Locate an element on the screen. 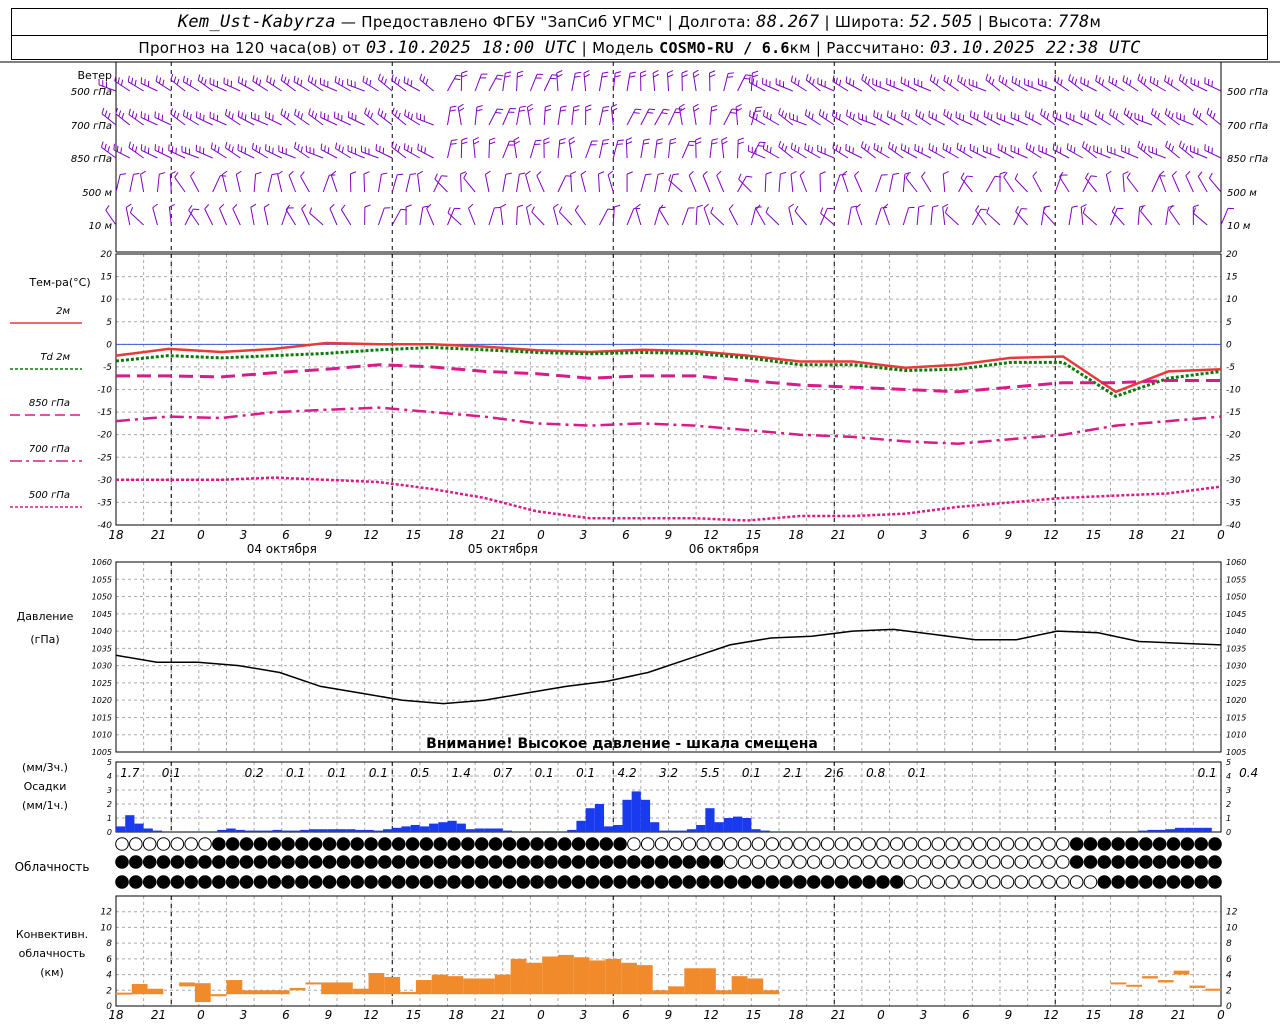 This screenshot has width=1280, height=1024. y-tick-label: 5 is located at coordinates (109, 323).